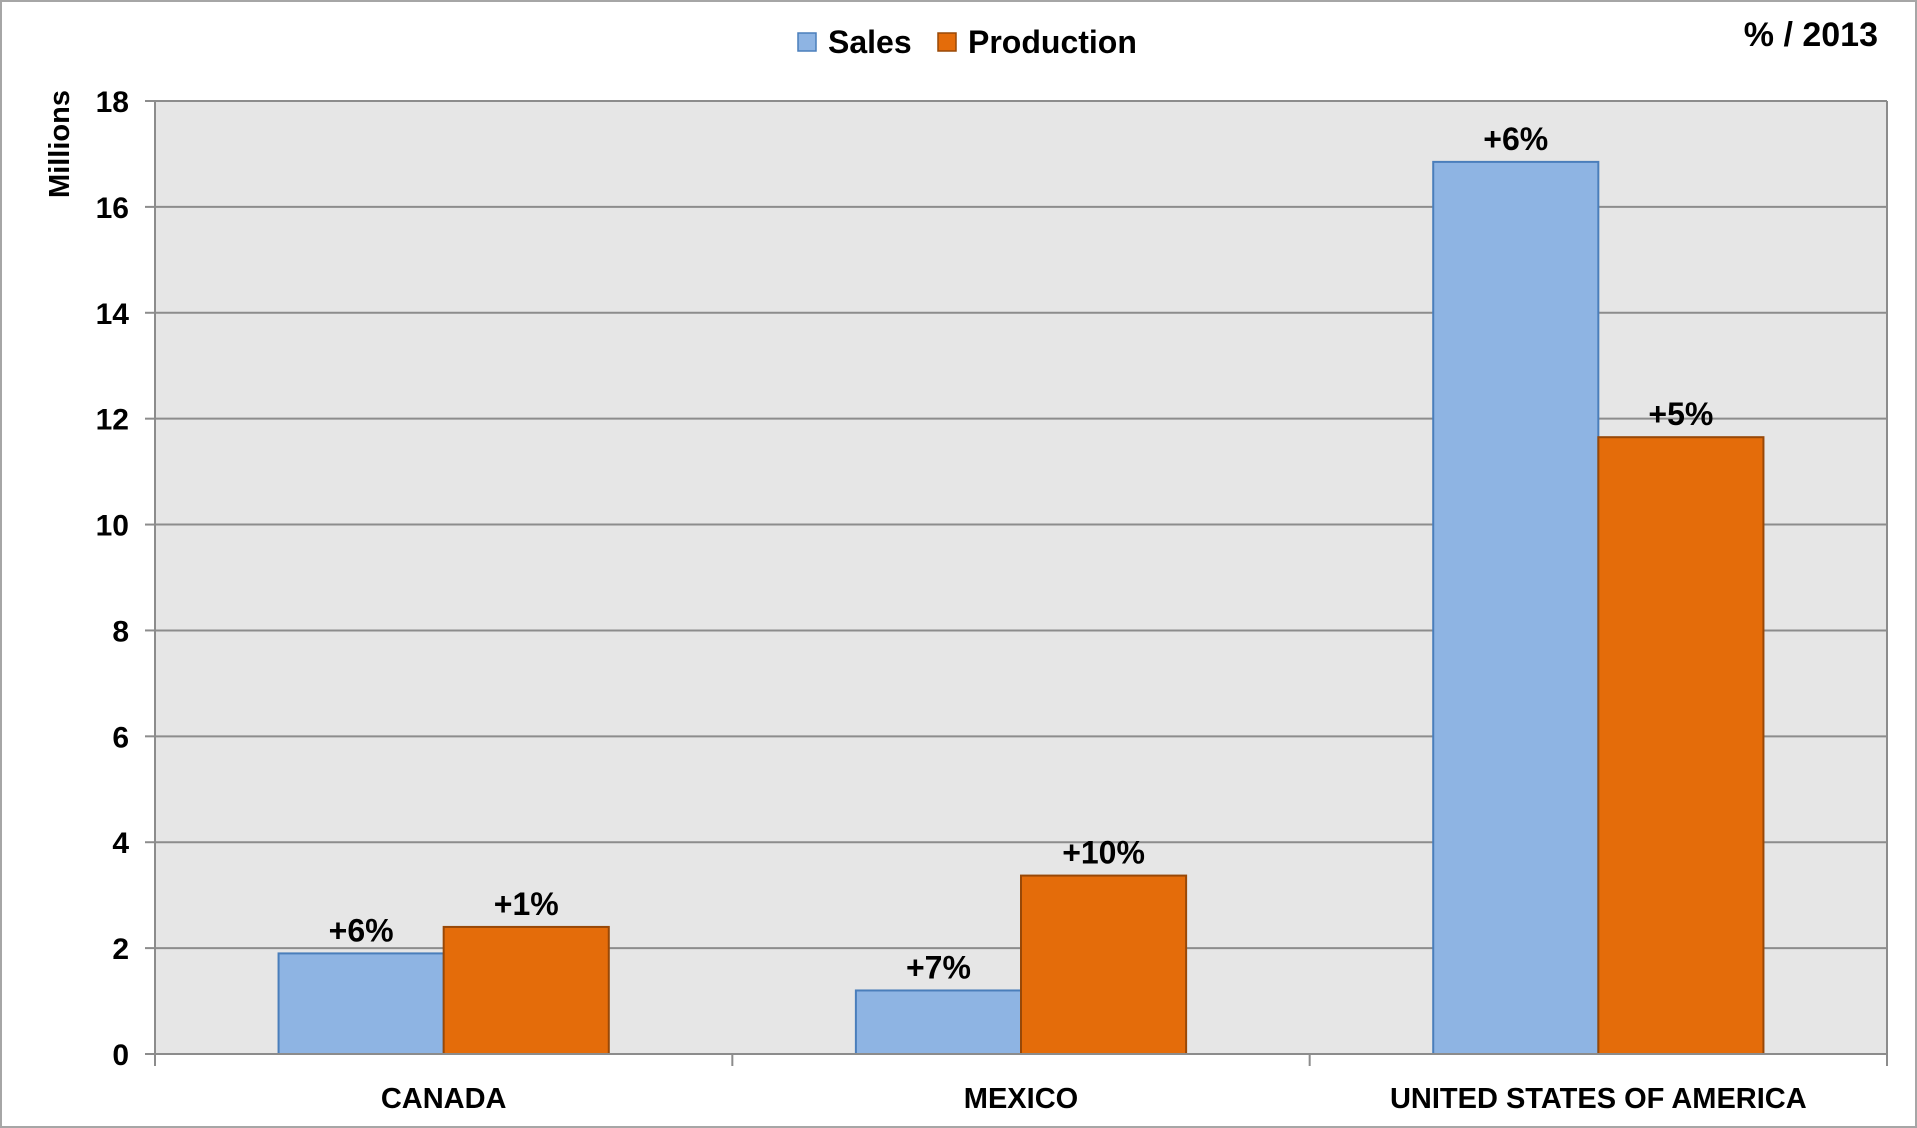  I want to click on legend: Sales Production, so click(967, 42).